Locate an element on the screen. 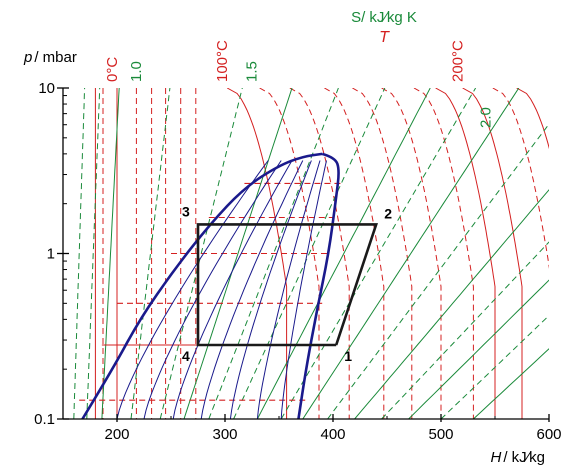  entropy-label-1: 1.5 is located at coordinates (251, 71).